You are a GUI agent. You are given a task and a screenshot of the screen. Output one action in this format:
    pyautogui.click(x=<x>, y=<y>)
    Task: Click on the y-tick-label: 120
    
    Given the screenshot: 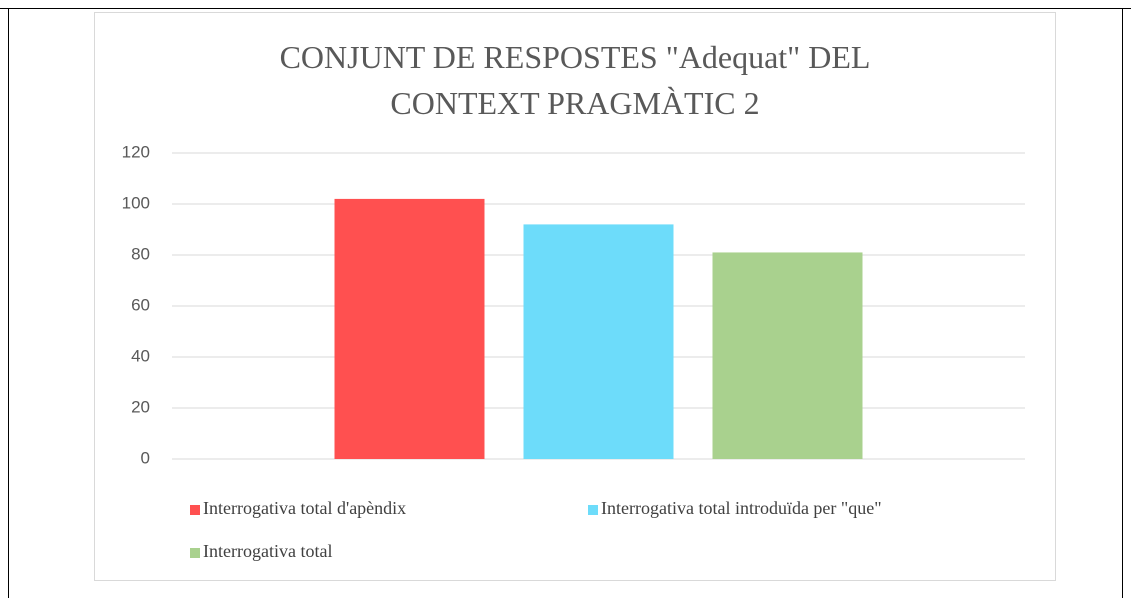 What is the action you would take?
    pyautogui.click(x=136, y=151)
    